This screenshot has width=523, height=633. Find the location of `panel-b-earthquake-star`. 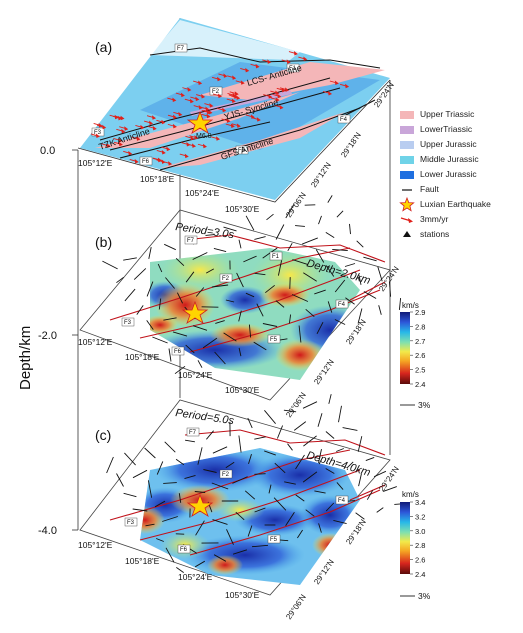

panel-b-earthquake-star is located at coordinates (195, 312).